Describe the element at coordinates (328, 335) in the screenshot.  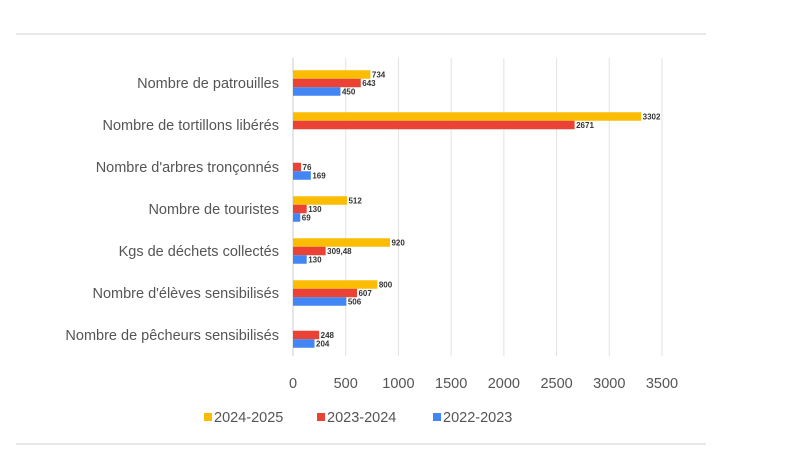
I see `value-label: 248` at that location.